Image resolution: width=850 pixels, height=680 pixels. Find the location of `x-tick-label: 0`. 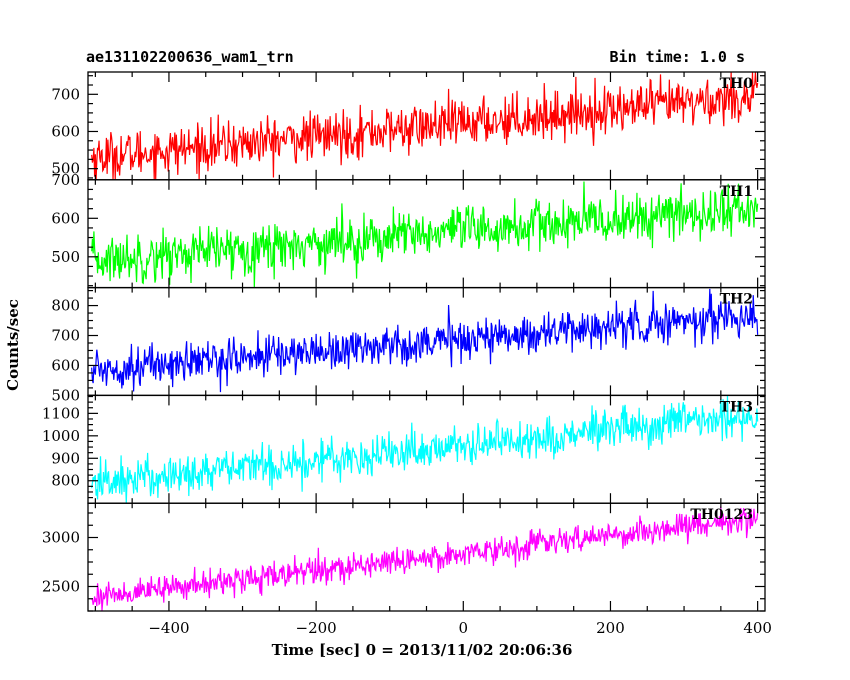

x-tick-label: 0 is located at coordinates (464, 628).